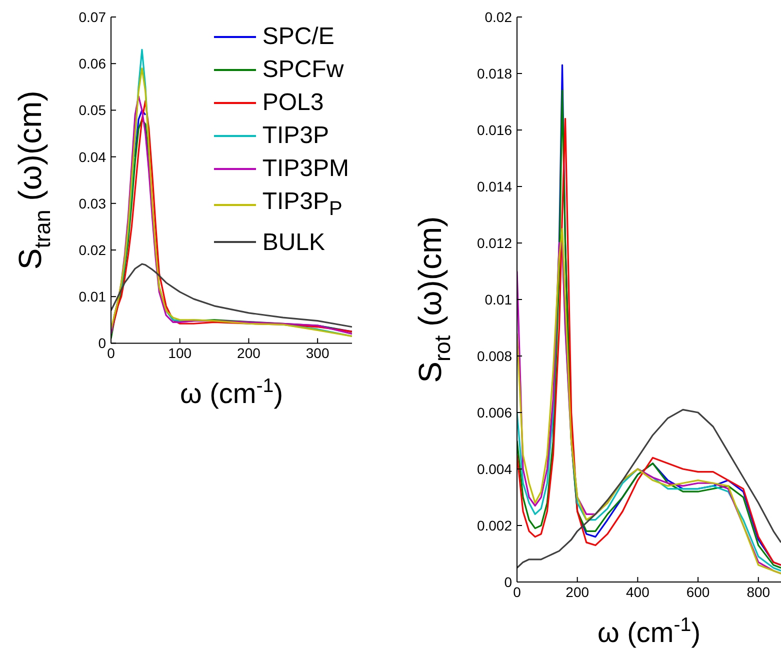  Describe the element at coordinates (298, 37) in the screenshot. I see `legend-label: SPC/E` at that location.